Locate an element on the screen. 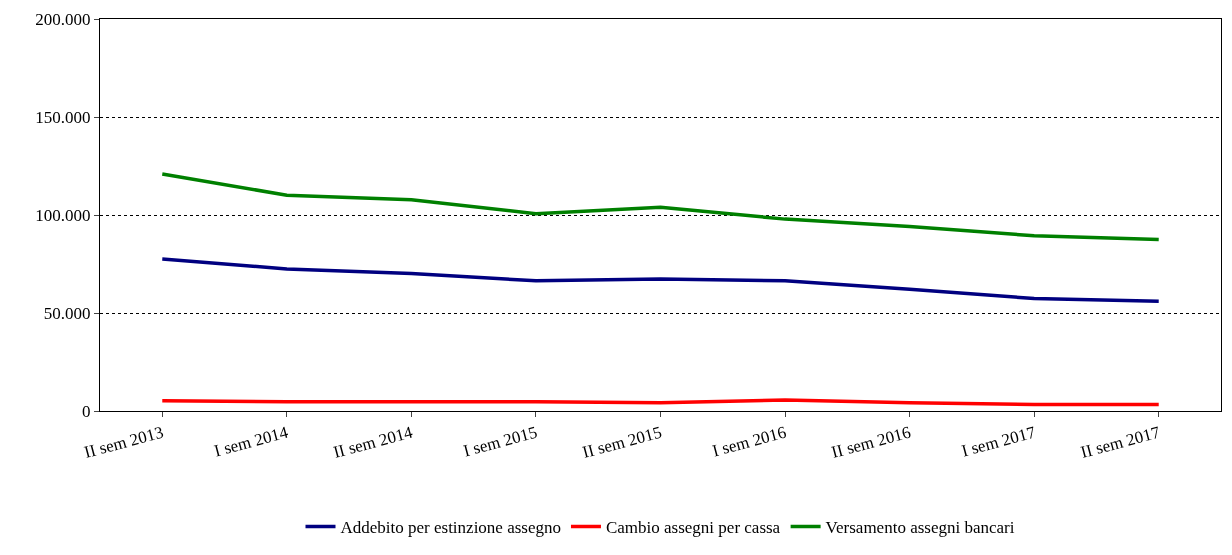  y-tick-label: 50.000 is located at coordinates (67, 313).